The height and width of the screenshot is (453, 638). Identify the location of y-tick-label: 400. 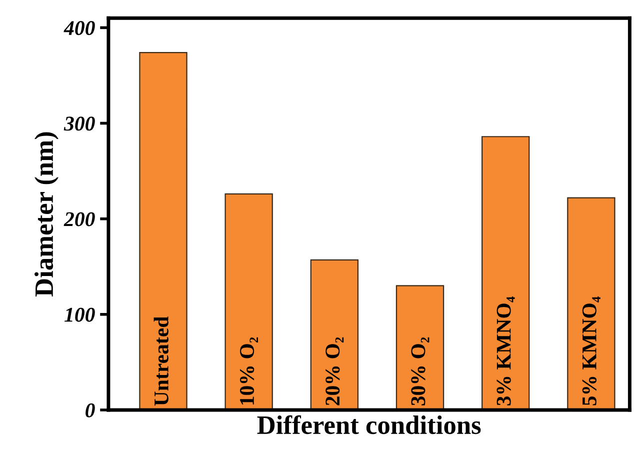
(79, 28).